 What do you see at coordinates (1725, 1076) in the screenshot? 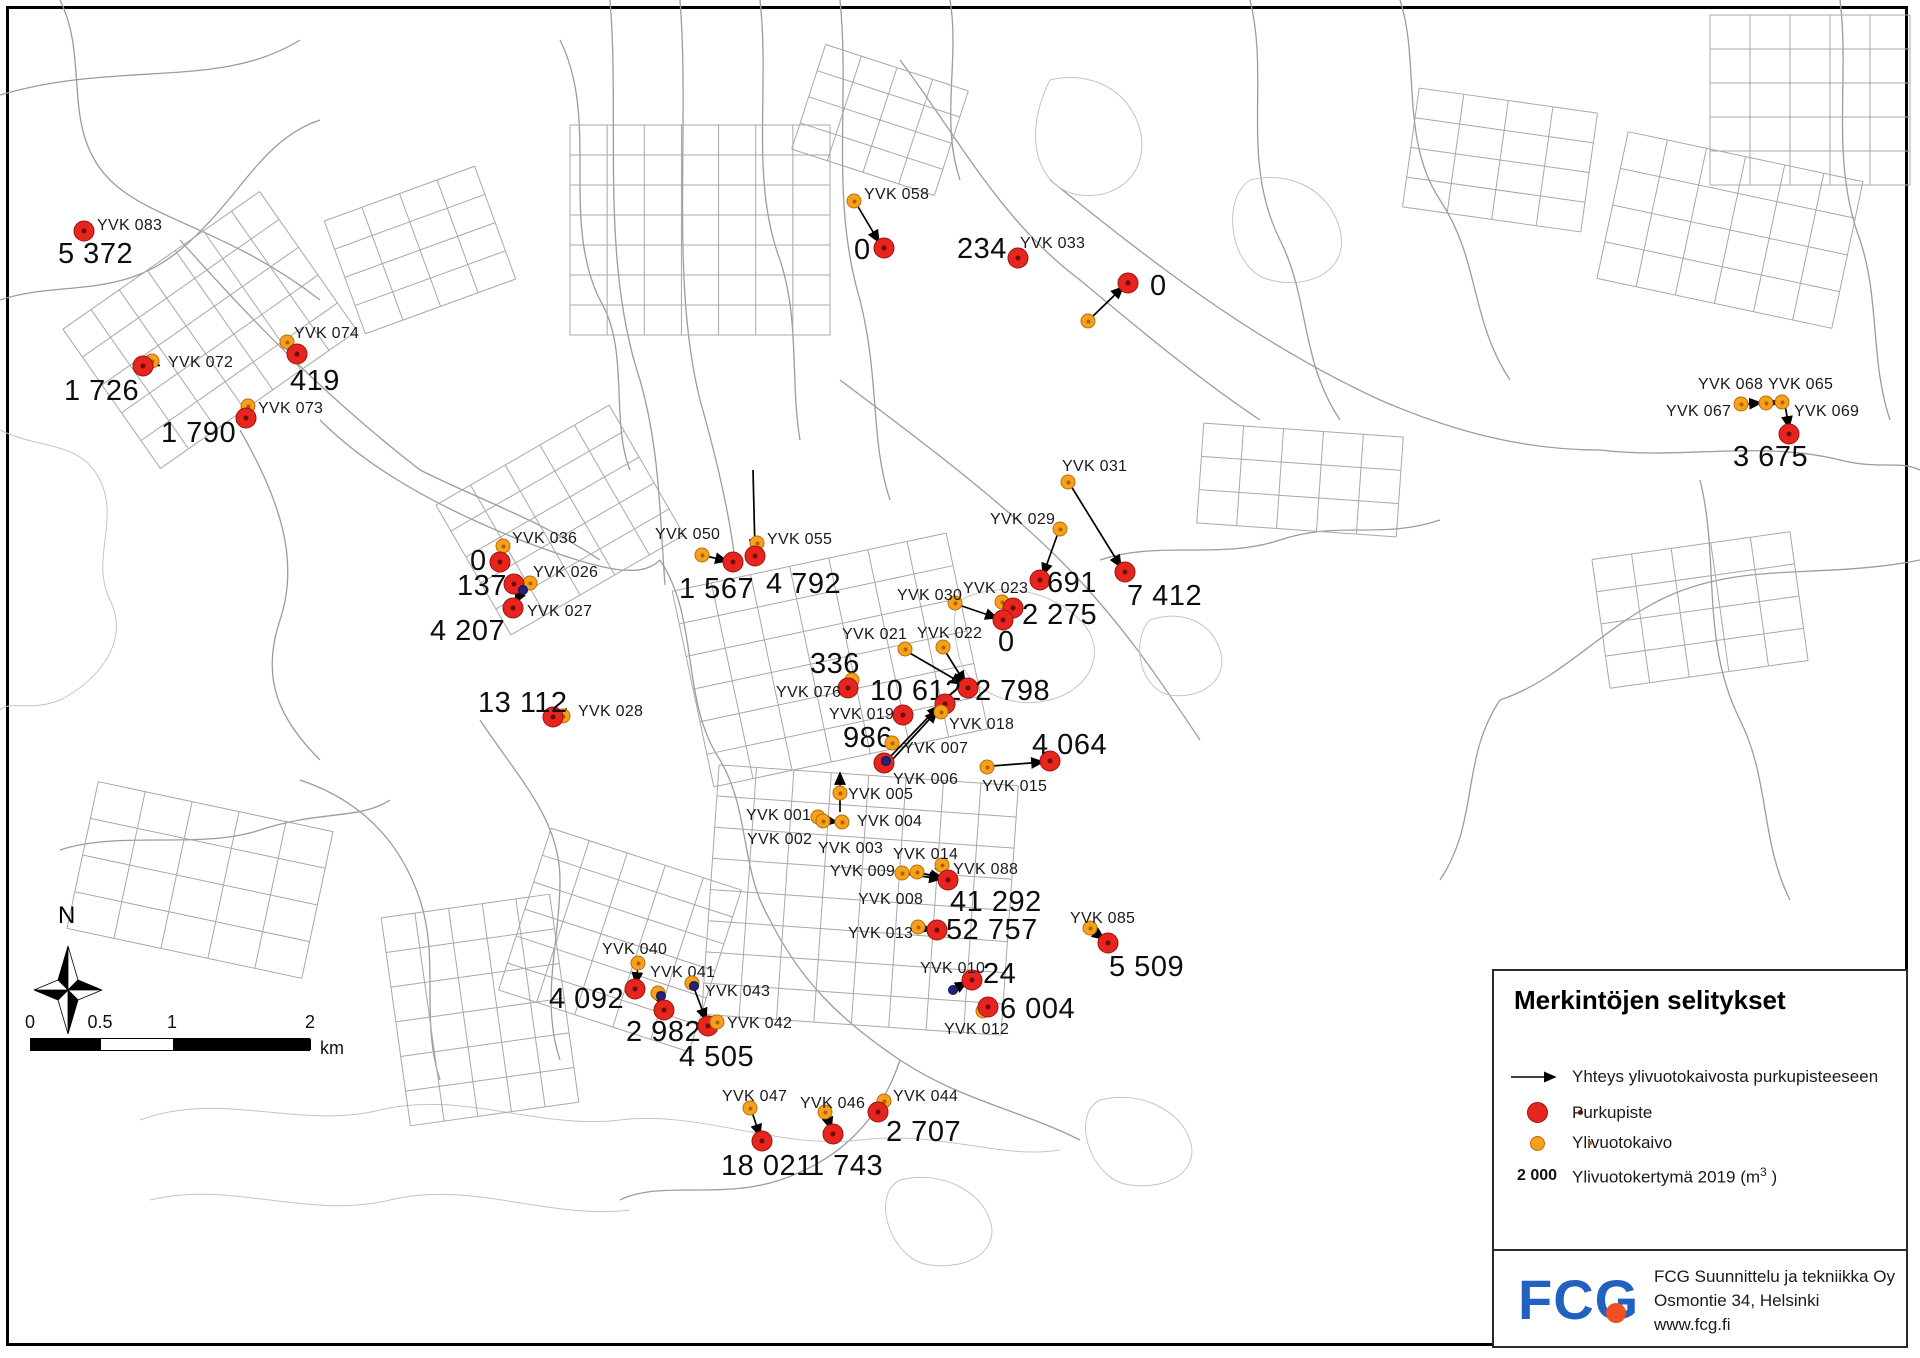
I see `legend-label-connection: Yhteys ylivuotokaivosta purkupisteeseen` at bounding box center [1725, 1076].